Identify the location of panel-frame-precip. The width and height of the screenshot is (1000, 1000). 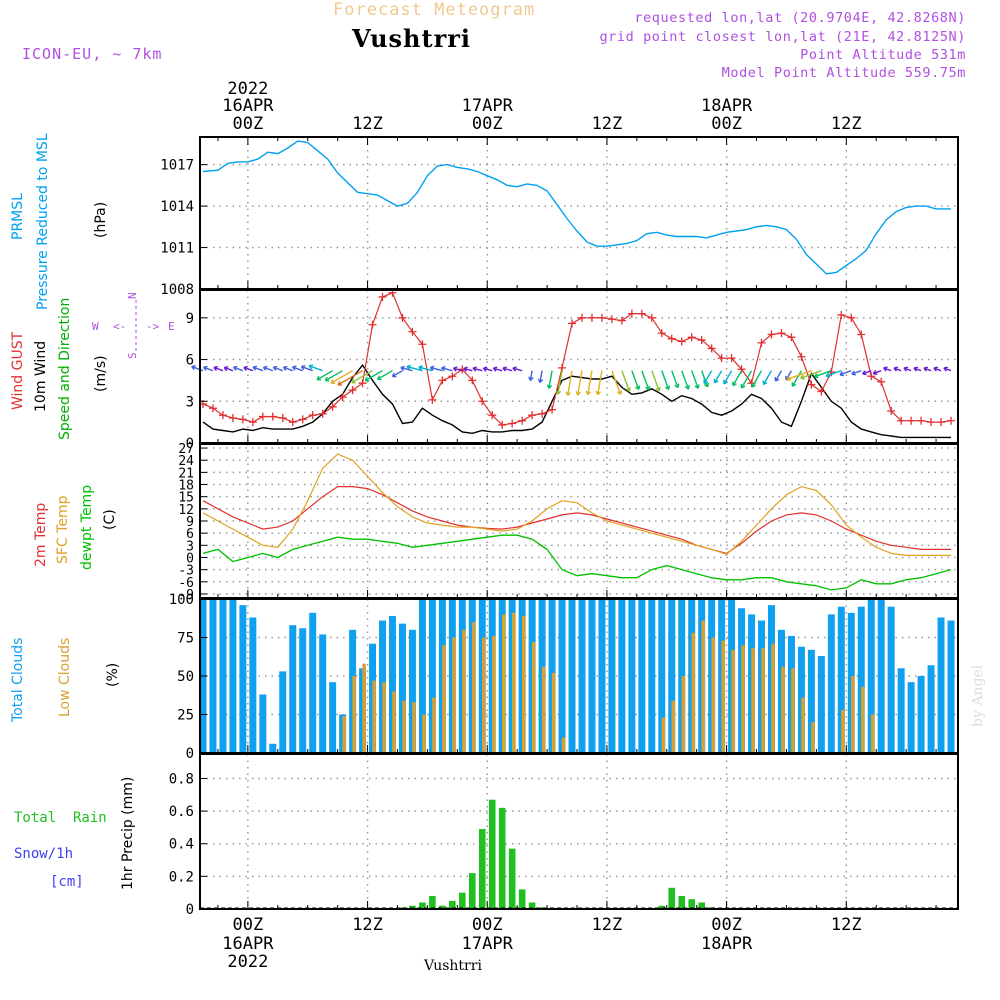
(579, 831).